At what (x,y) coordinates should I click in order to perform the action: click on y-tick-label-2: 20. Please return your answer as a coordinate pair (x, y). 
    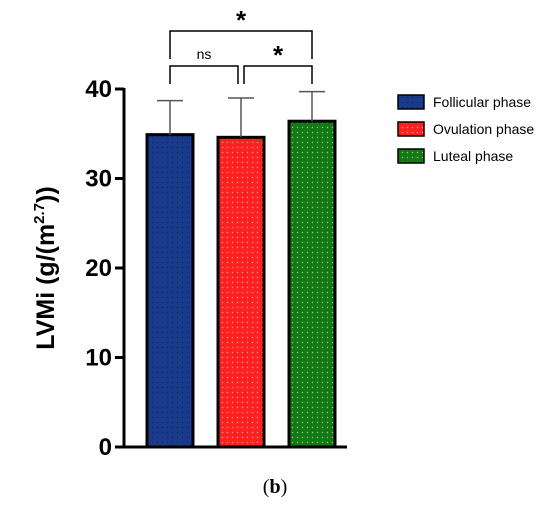
    Looking at the image, I should click on (98, 268).